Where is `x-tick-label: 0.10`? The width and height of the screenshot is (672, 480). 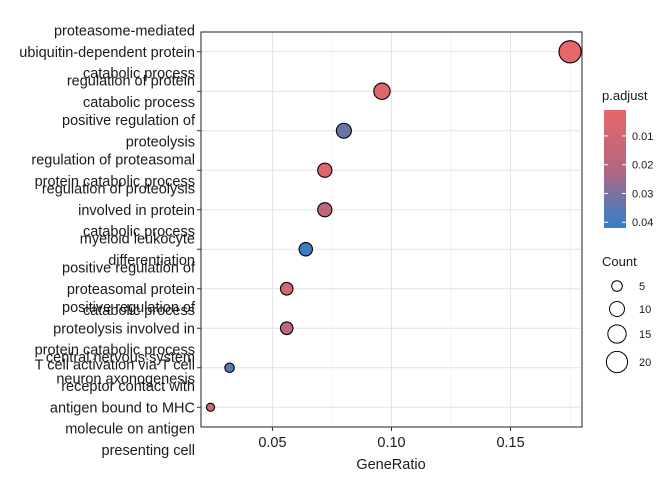 x-tick-label: 0.10 is located at coordinates (391, 443).